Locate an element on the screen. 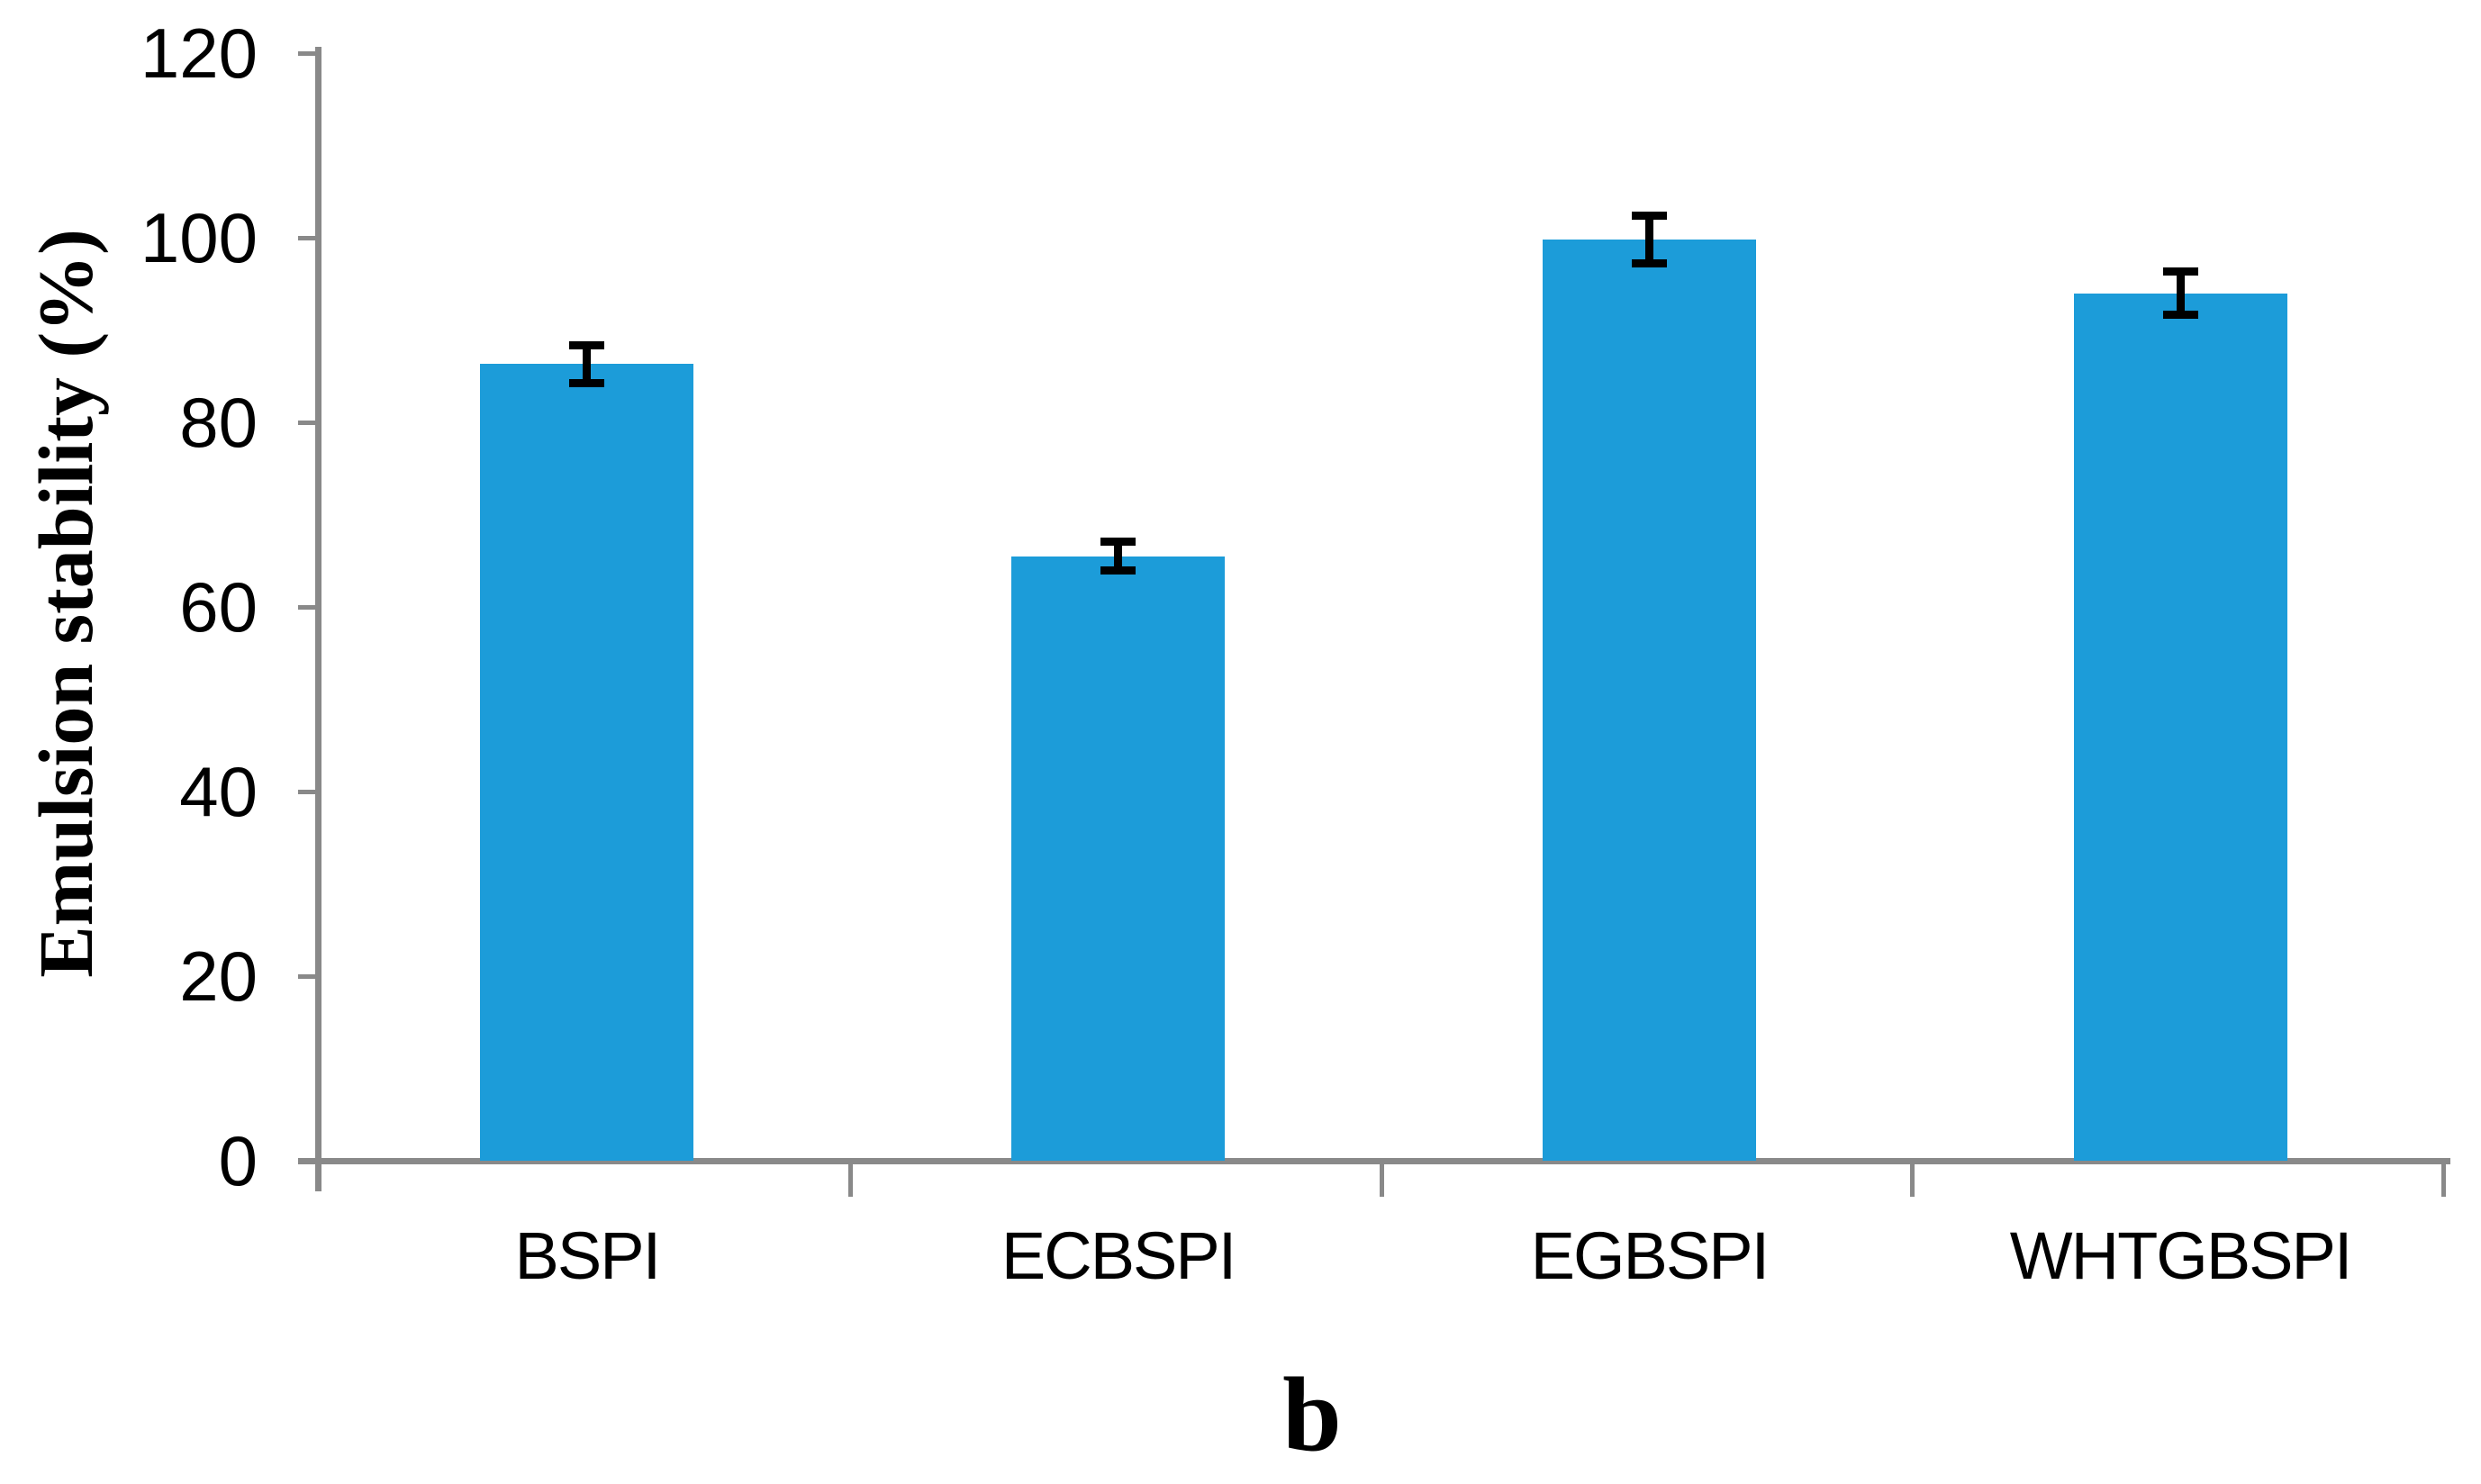 Image resolution: width=2481 pixels, height=1484 pixels. bar-ecbspi is located at coordinates (1118, 859).